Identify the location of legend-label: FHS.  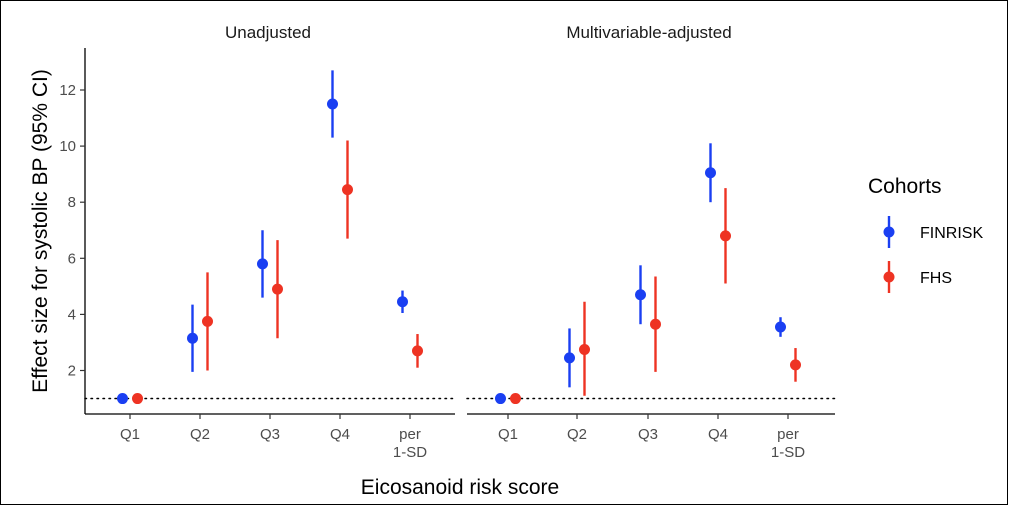
(936, 278).